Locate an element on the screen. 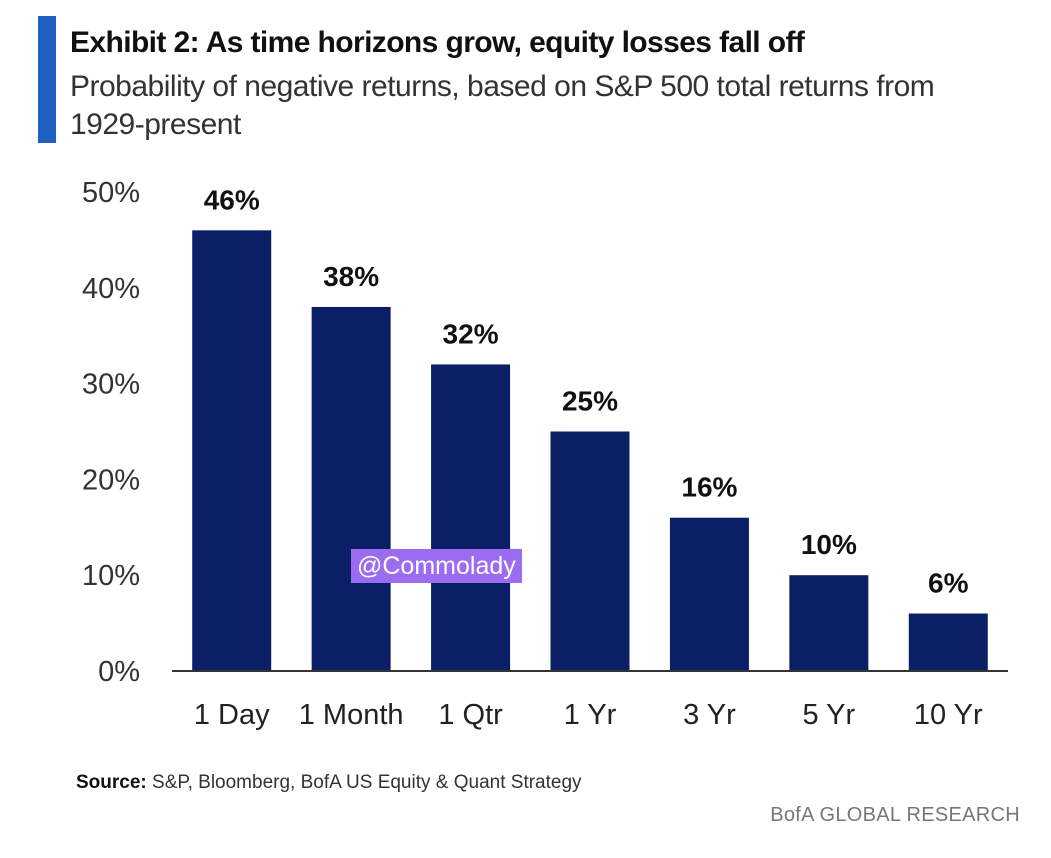 Image resolution: width=1051 pixels, height=858 pixels. y-tick-label: 20% is located at coordinates (111, 480).